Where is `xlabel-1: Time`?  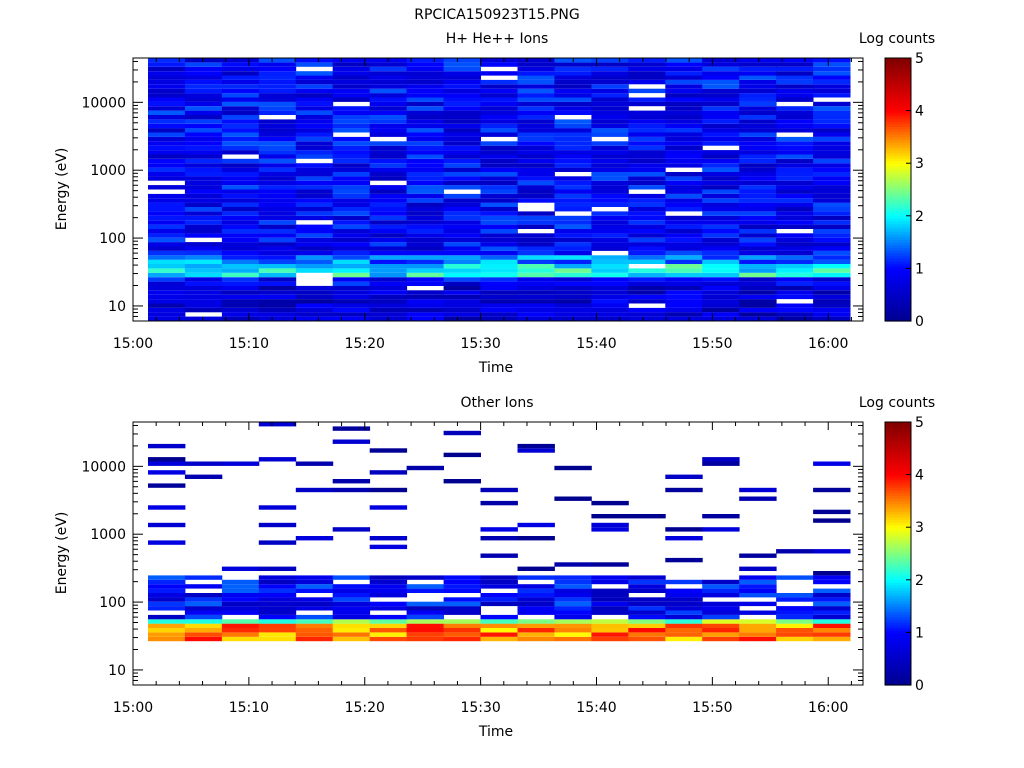
xlabel-1: Time is located at coordinates (495, 368).